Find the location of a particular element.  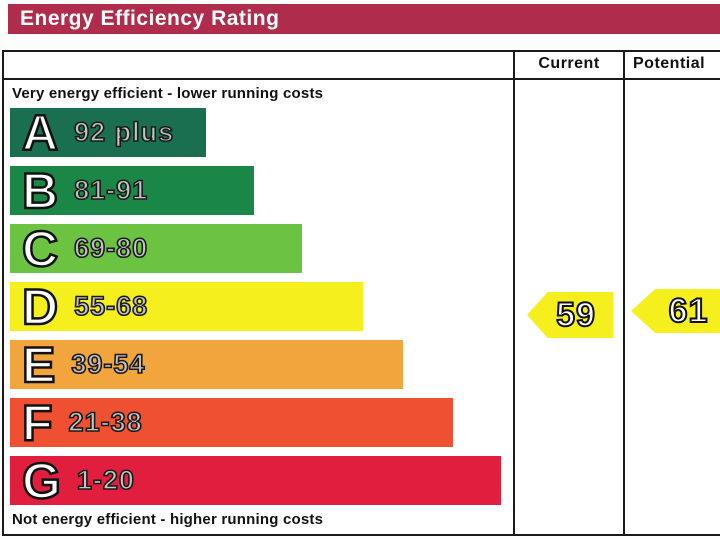

title-bar: Energy Efficiency Rating is located at coordinates (364, 19).